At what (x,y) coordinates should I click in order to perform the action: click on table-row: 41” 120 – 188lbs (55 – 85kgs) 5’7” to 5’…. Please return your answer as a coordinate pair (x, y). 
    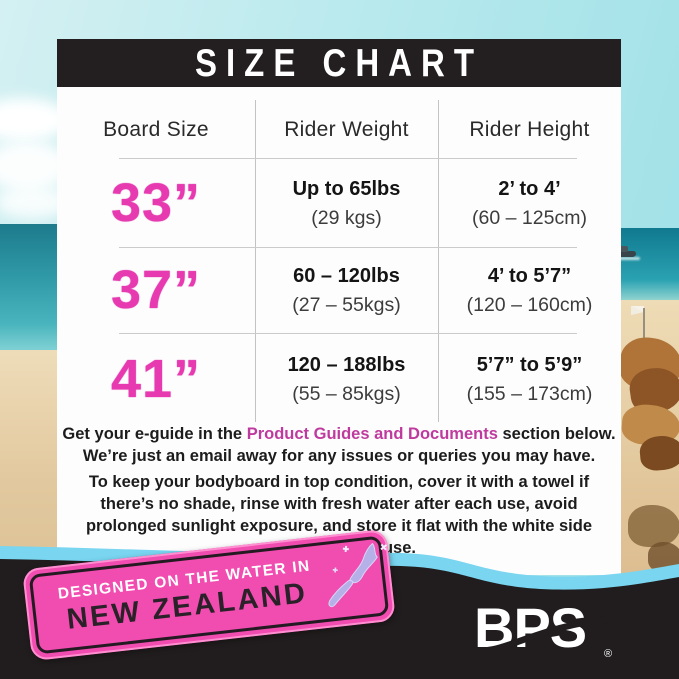
    Looking at the image, I should click on (339, 379).